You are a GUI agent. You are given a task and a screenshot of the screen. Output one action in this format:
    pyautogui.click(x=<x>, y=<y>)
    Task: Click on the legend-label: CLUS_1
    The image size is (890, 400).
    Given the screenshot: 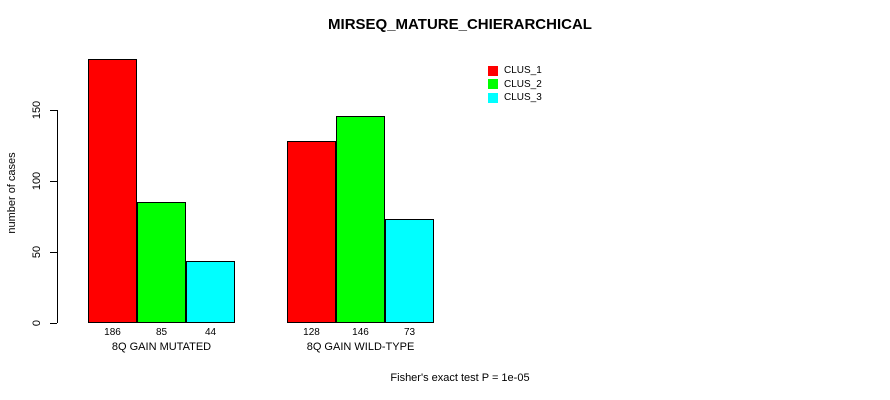 What is the action you would take?
    pyautogui.click(x=523, y=71)
    